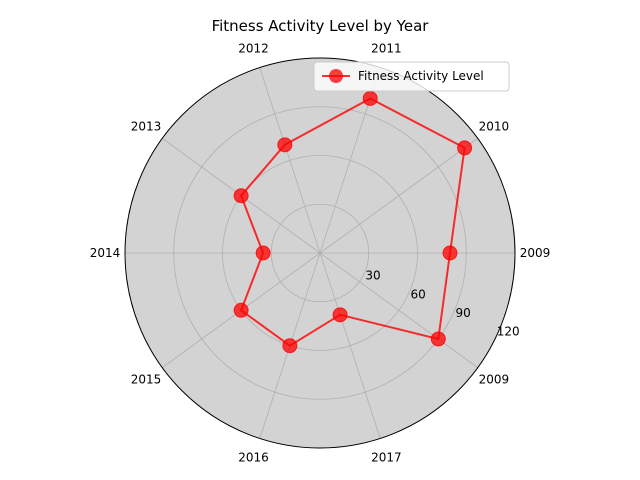 Image resolution: width=640 pixels, height=480 pixels. I want to click on angle-tick-label: 2010, so click(494, 127).